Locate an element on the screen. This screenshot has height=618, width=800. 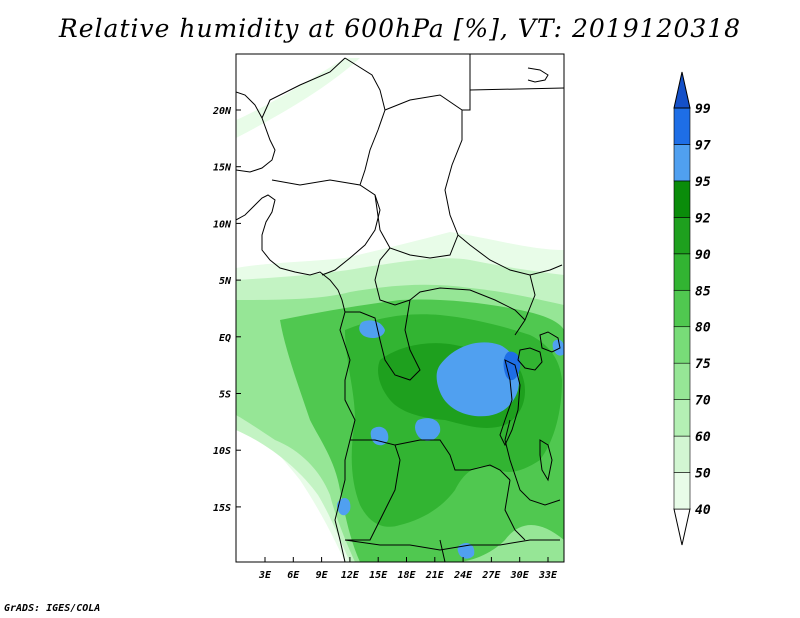
colorbar-lower-arrow is located at coordinates (682, 527).